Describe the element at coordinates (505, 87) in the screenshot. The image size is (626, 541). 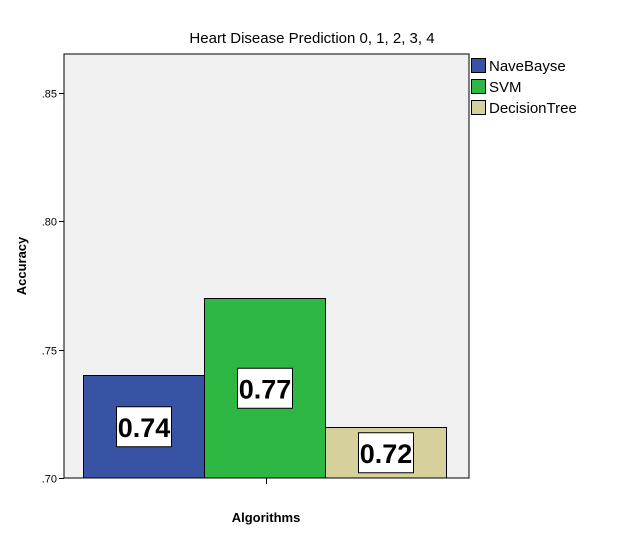
I see `legend-label-svm: SVM` at that location.